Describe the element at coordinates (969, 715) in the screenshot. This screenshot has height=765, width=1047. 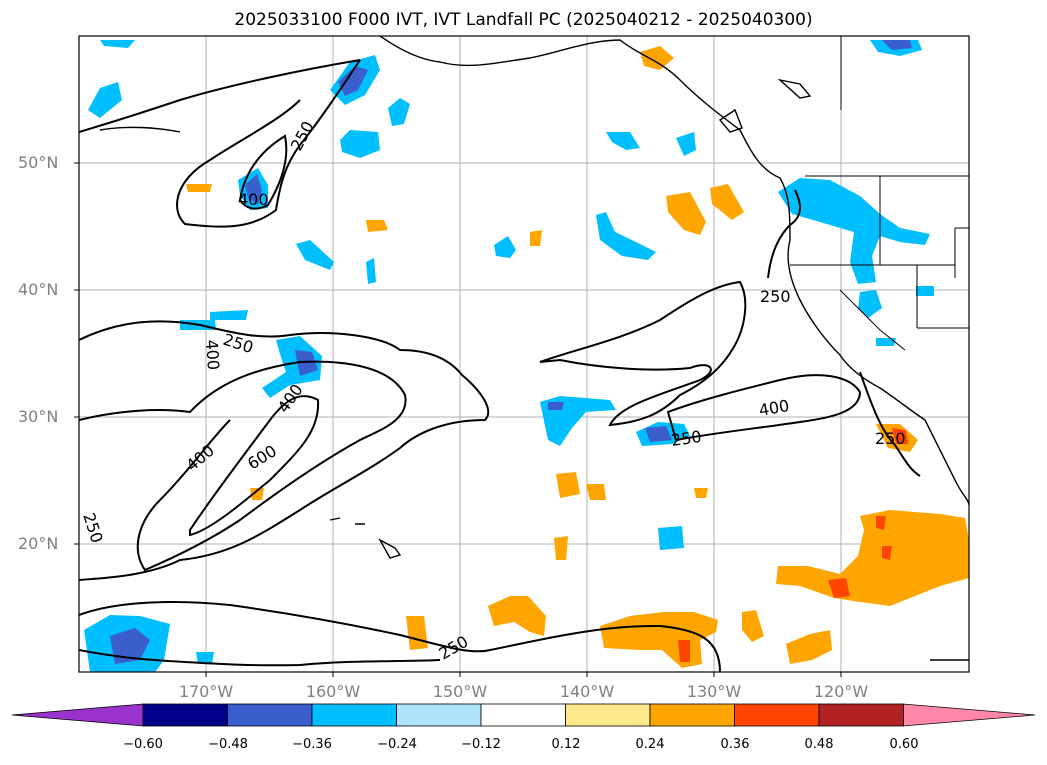
I see `colorbar-extend-high` at that location.